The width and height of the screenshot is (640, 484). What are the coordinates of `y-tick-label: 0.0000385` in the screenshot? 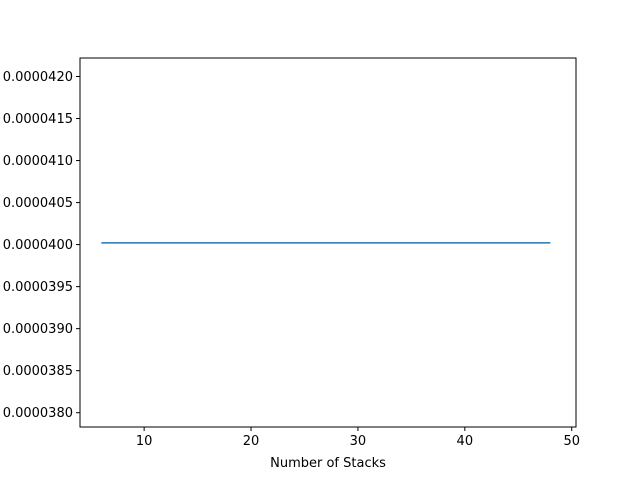 It's located at (38, 371).